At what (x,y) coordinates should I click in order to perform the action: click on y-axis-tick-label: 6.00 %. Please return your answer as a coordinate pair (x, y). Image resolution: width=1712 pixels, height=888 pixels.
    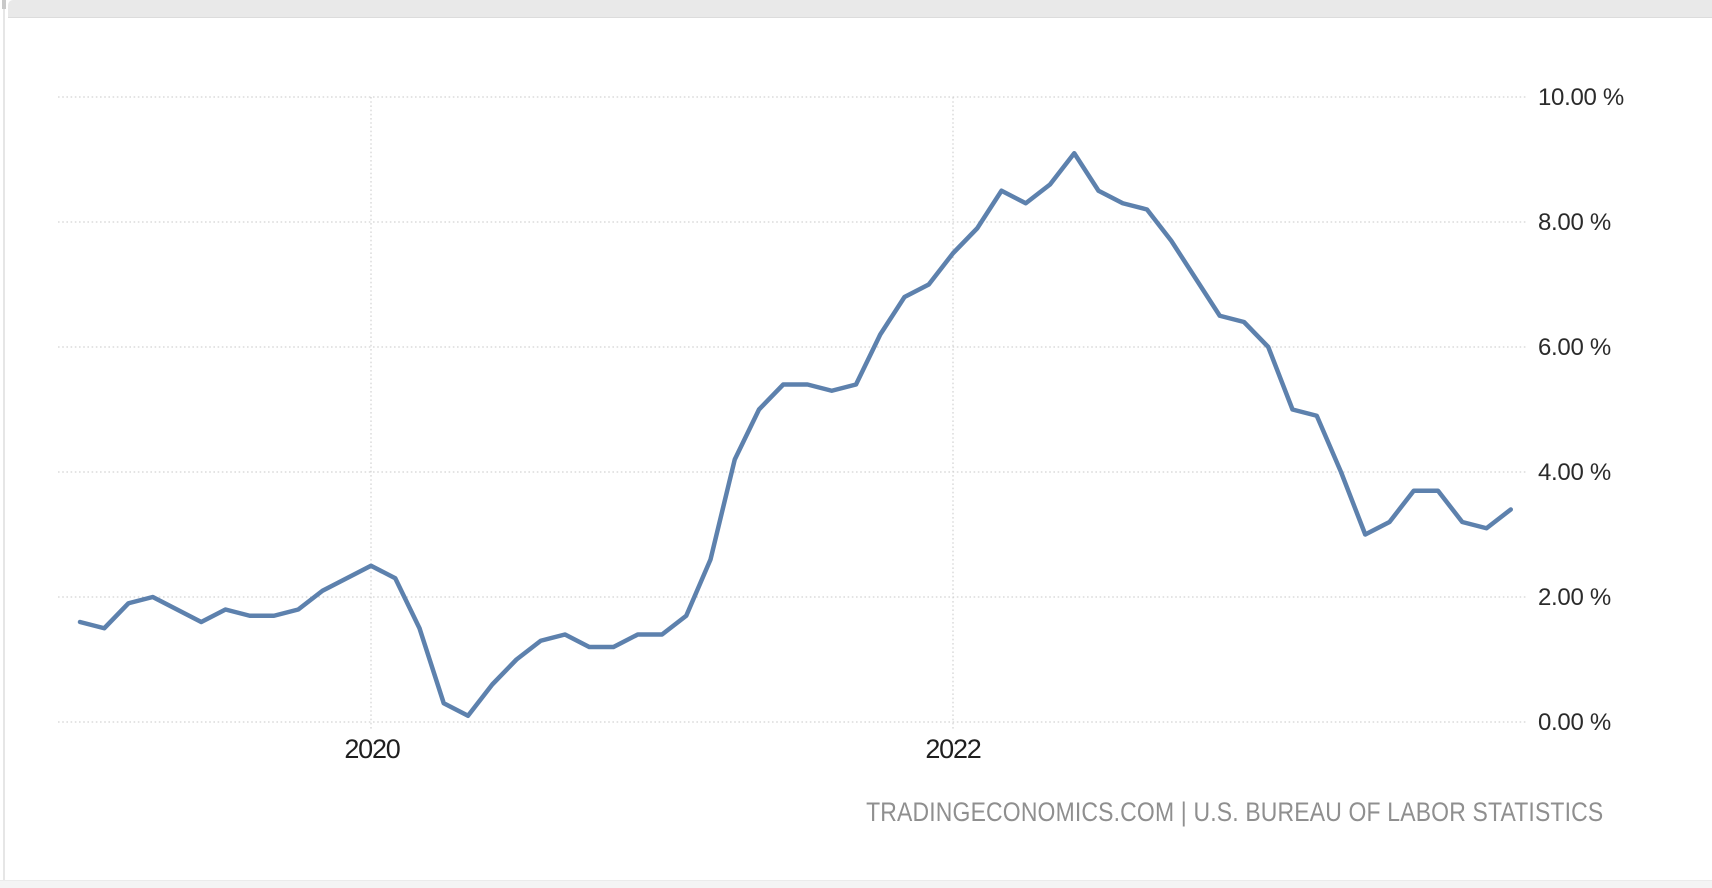
    Looking at the image, I should click on (1574, 347).